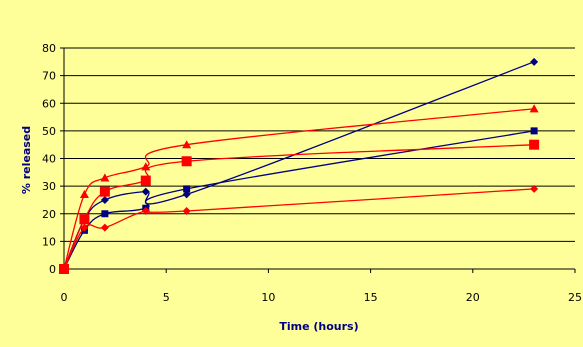  I want to click on x-tick-label: 25, so click(575, 297).